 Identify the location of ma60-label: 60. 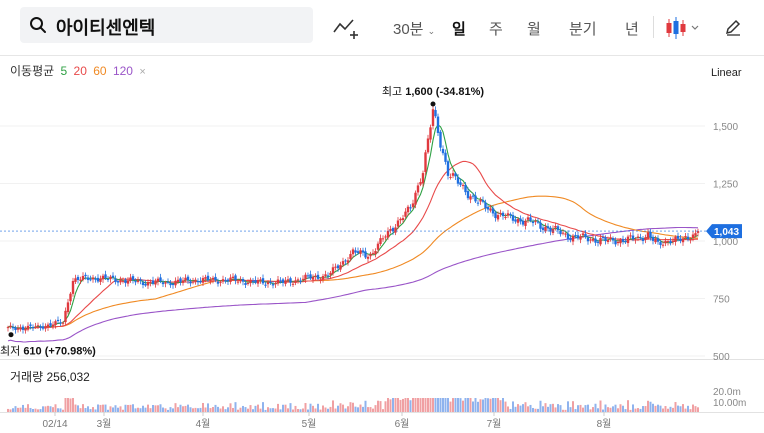
(100, 71).